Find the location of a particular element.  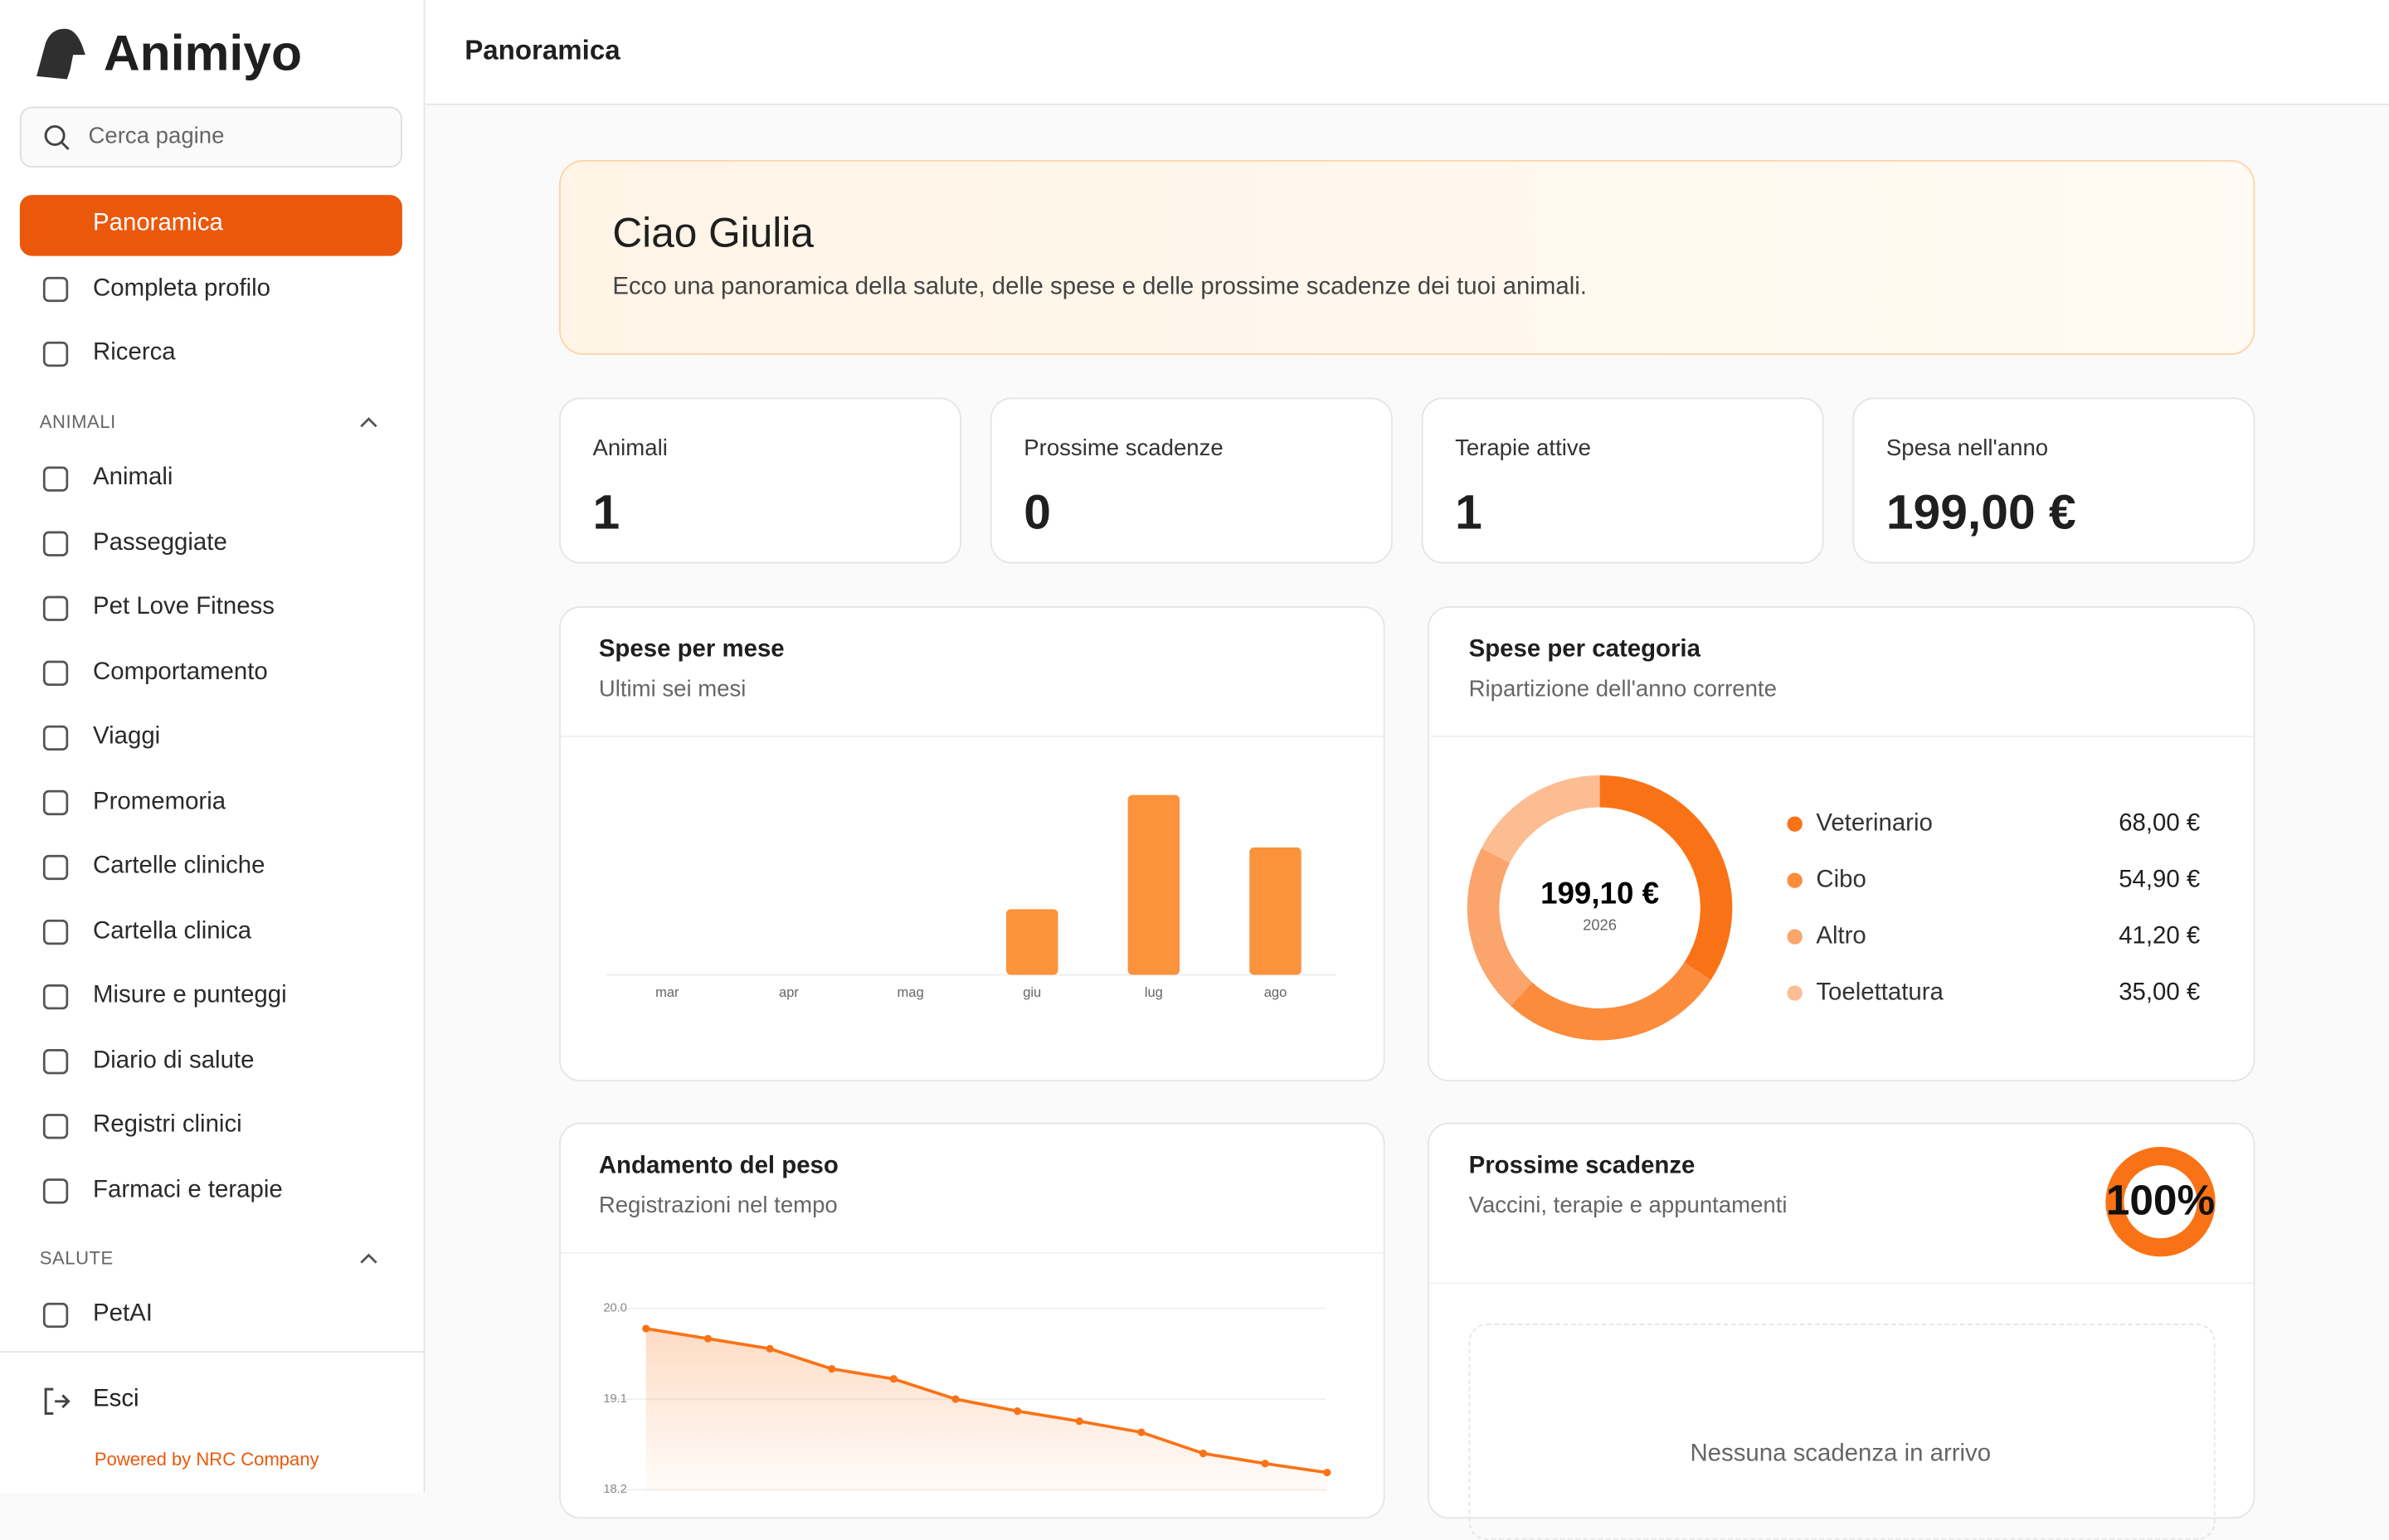

nav-item: Diario di salute is located at coordinates (174, 1060).